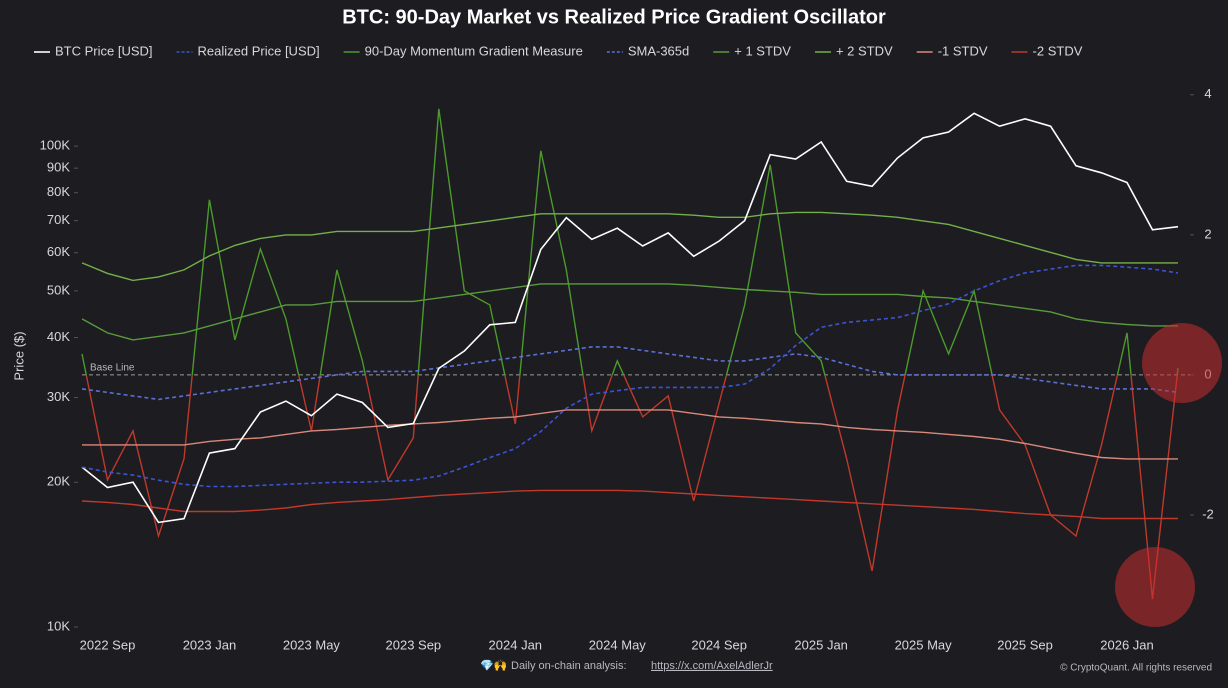  What do you see at coordinates (493, 665) in the screenshot?
I see `footer-emoji: 💎🙌` at bounding box center [493, 665].